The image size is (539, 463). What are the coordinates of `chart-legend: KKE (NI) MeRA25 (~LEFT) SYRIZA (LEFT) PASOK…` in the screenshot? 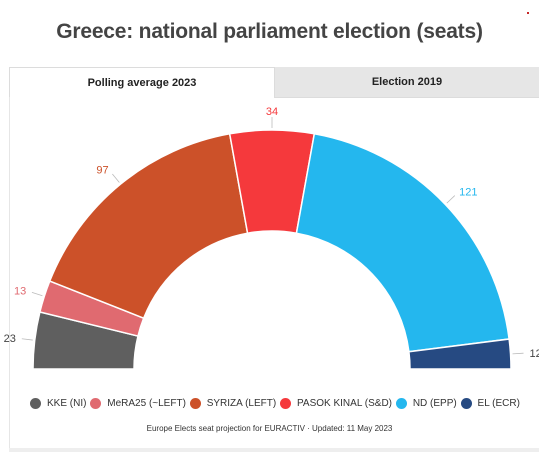 It's located at (275, 403).